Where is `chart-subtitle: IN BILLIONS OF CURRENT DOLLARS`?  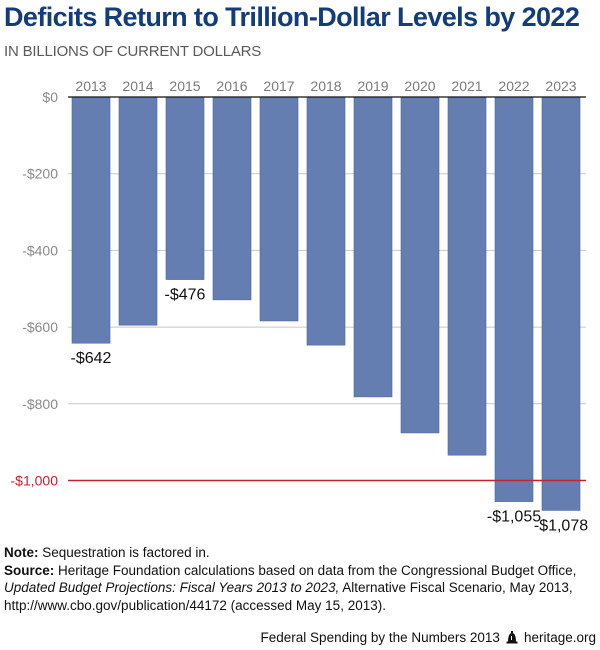 chart-subtitle: IN BILLIONS OF CURRENT DOLLARS is located at coordinates (133, 51).